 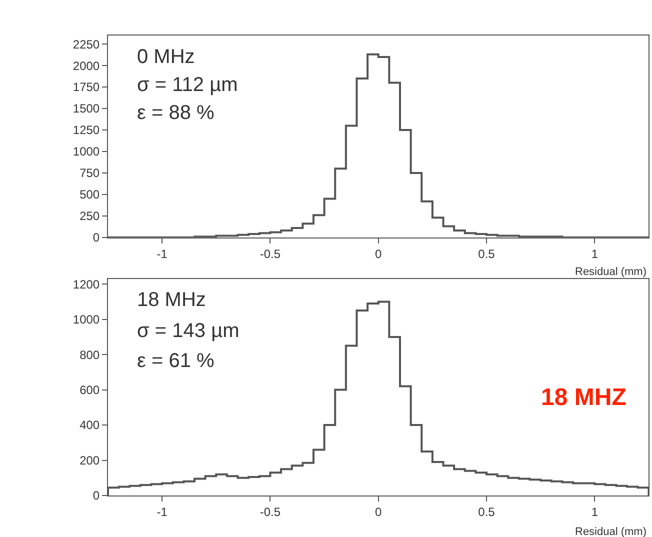 I want to click on annotation: 18 MHz, so click(x=171, y=300).